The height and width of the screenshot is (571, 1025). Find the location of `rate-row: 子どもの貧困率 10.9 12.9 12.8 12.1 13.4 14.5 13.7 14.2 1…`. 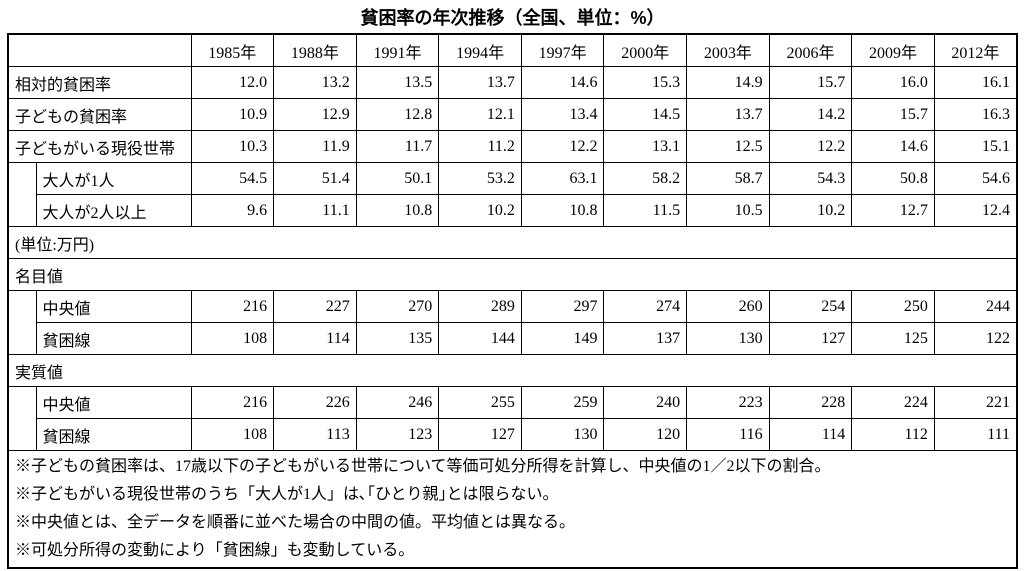

rate-row: 子どもの貧困率 10.9 12.9 12.8 12.1 13.4 14.5 13.7 14.2 1… is located at coordinates (512, 114).